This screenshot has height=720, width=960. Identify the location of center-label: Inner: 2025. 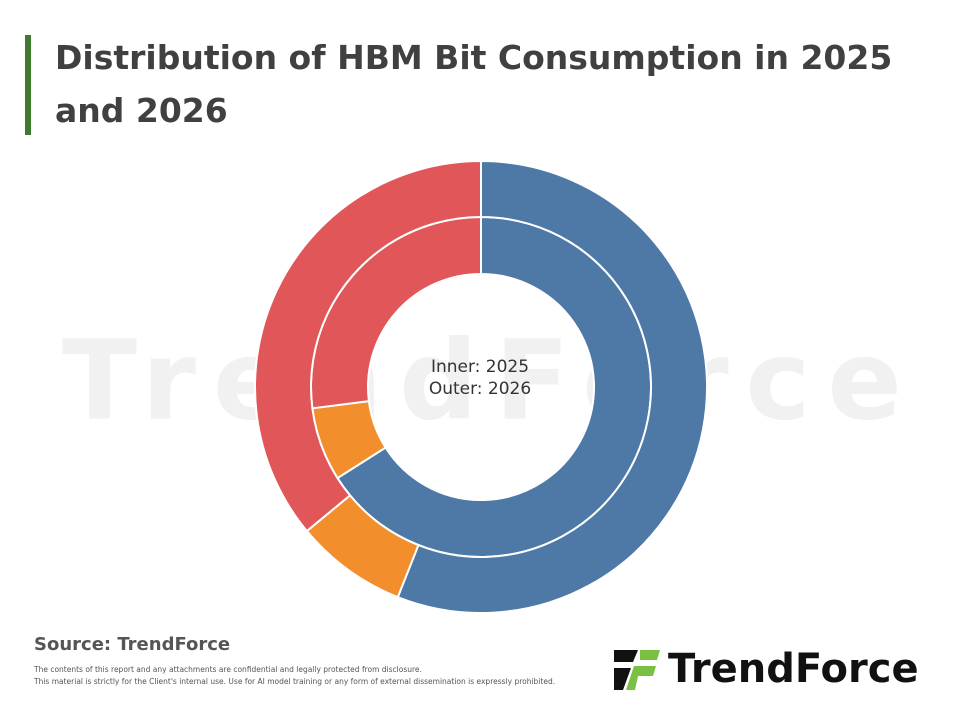
(480, 367).